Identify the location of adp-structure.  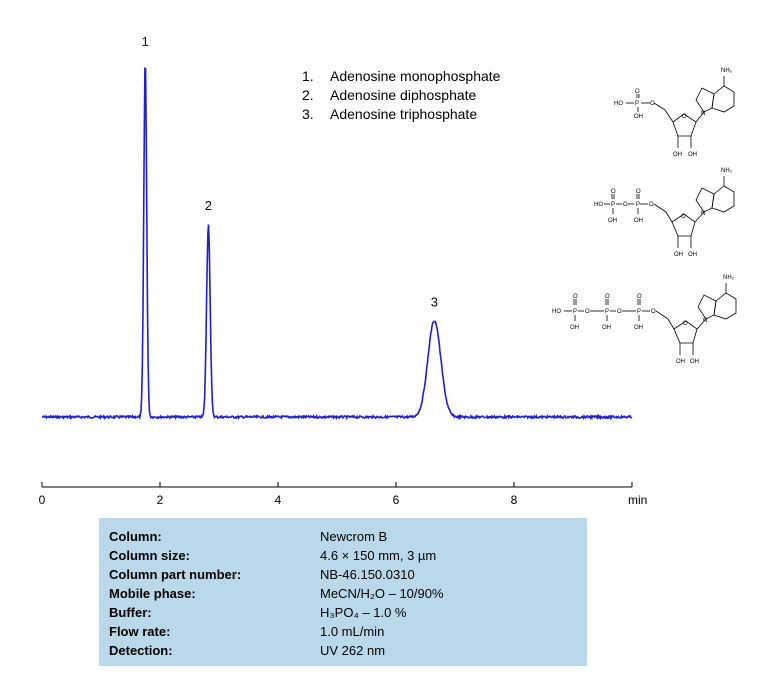
(669, 212).